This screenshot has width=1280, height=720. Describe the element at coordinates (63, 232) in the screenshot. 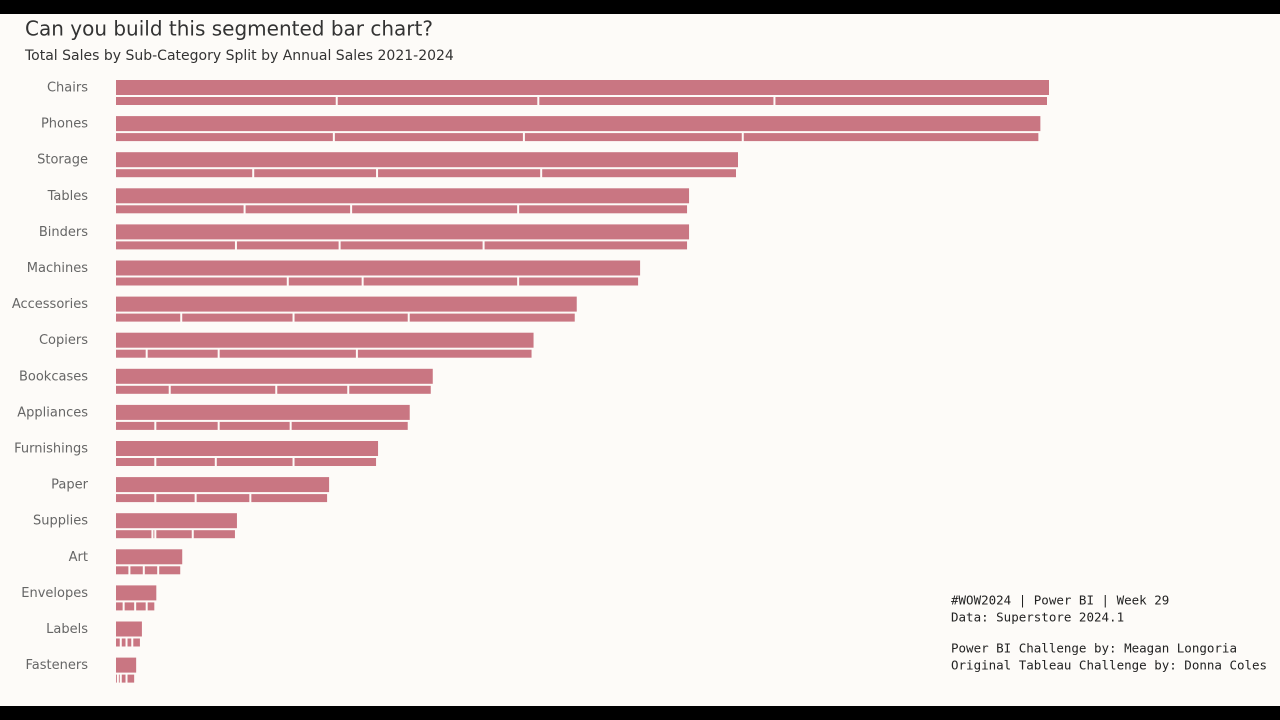

I see `y-tick-label: Binders` at that location.